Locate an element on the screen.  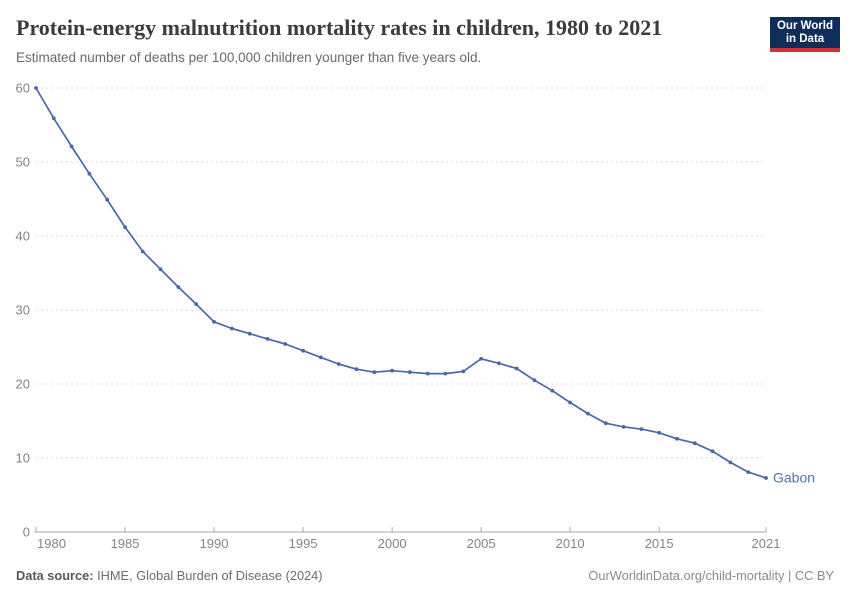
x-axis-label: 2005 is located at coordinates (481, 543).